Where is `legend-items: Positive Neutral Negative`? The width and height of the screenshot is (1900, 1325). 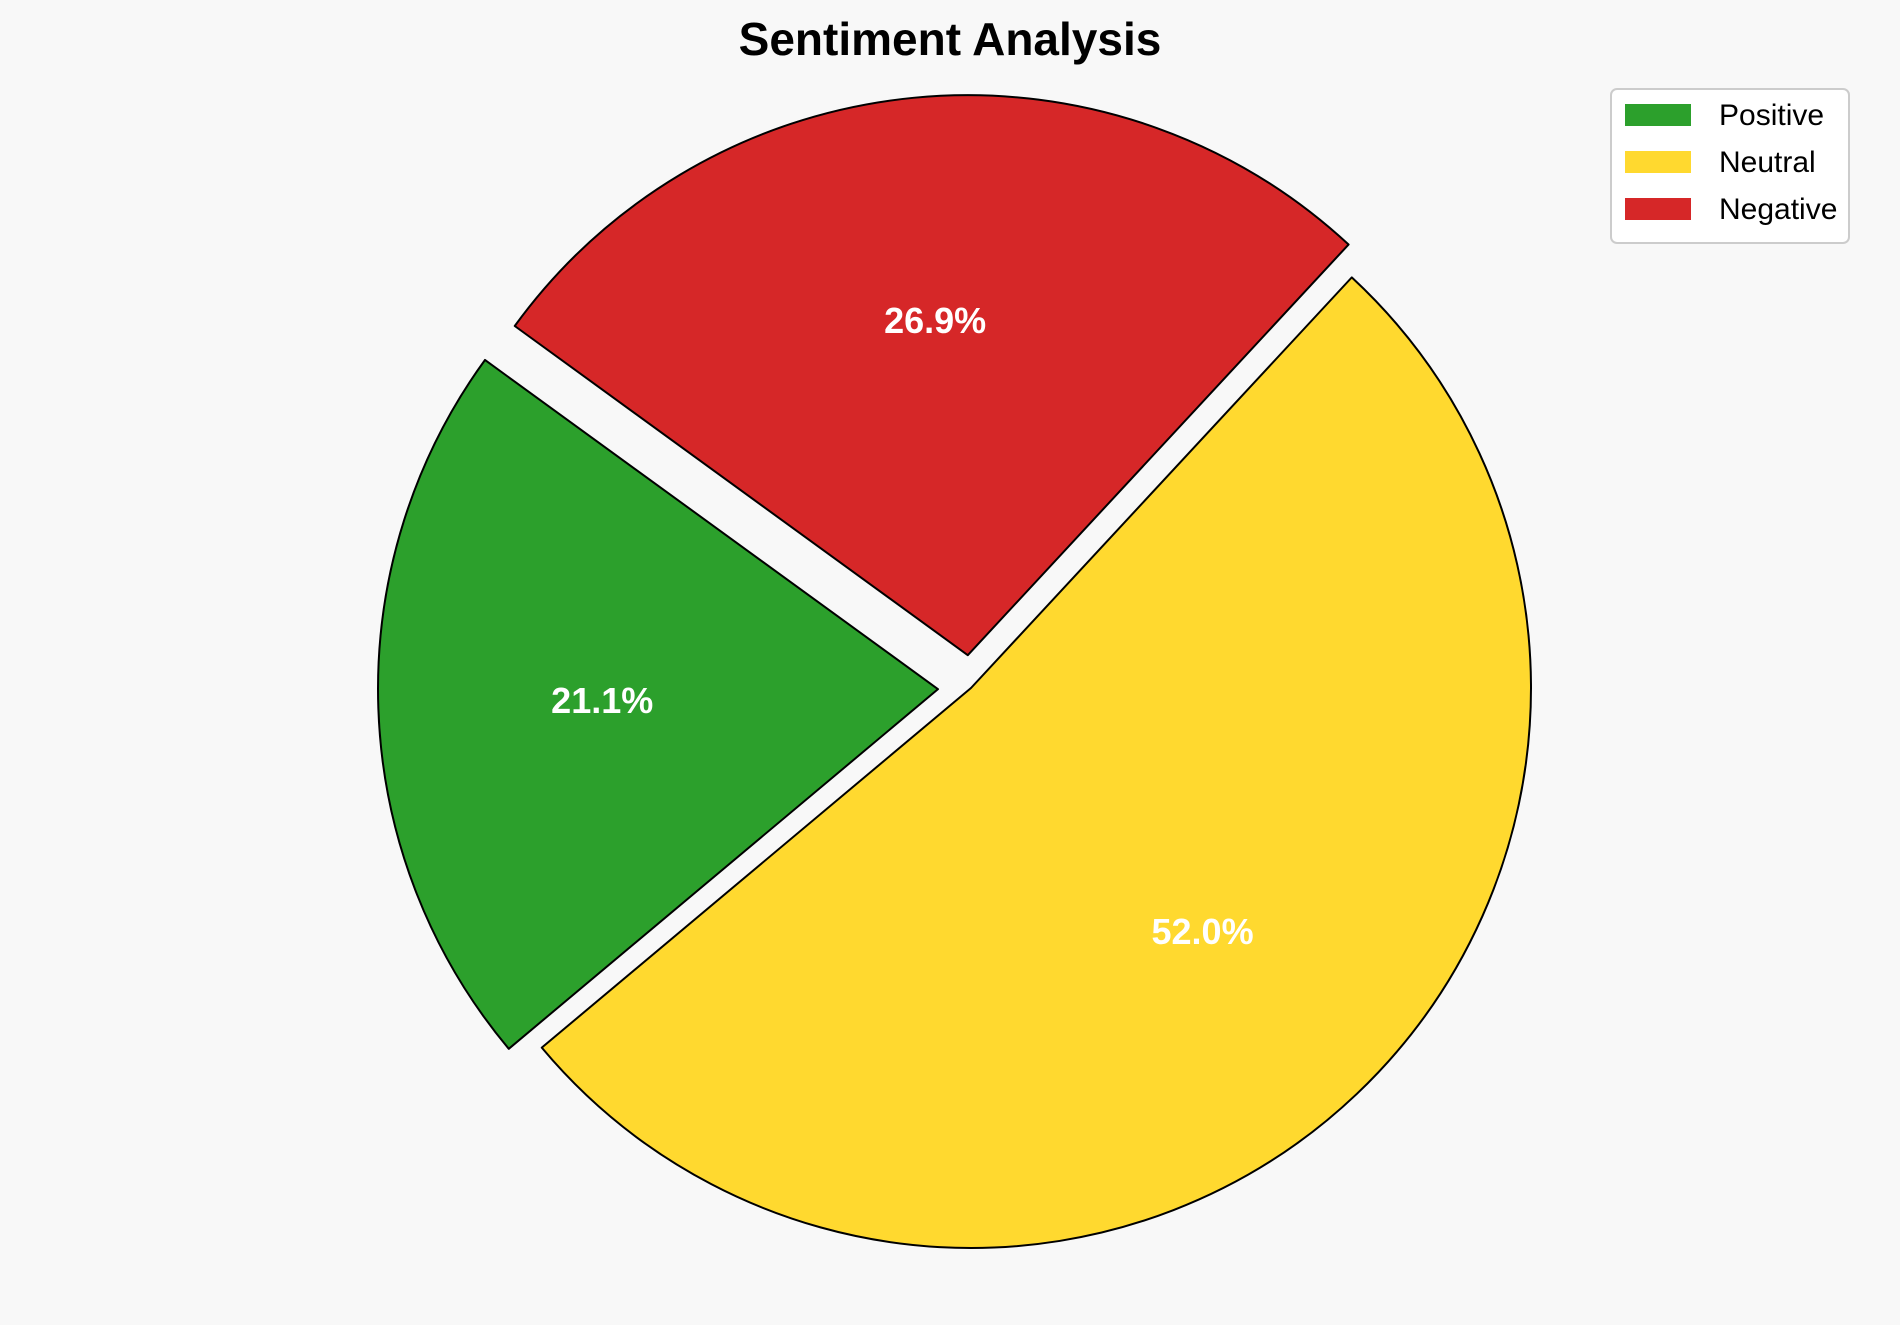 legend-items: Positive Neutral Negative is located at coordinates (1731, 162).